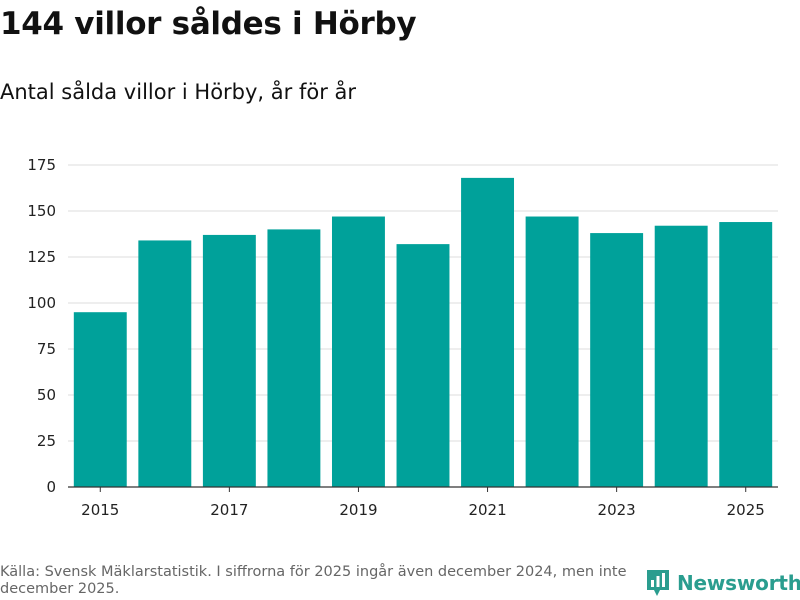 This screenshot has height=600, width=800. What do you see at coordinates (681, 356) in the screenshot?
I see `bar-2024` at bounding box center [681, 356].